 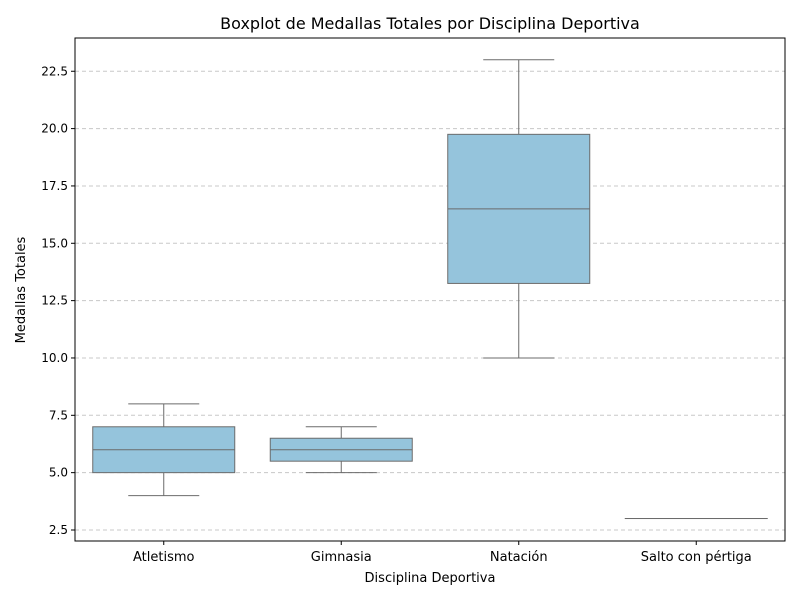 I want to click on y-tick-label: 20.0, so click(x=54, y=129).